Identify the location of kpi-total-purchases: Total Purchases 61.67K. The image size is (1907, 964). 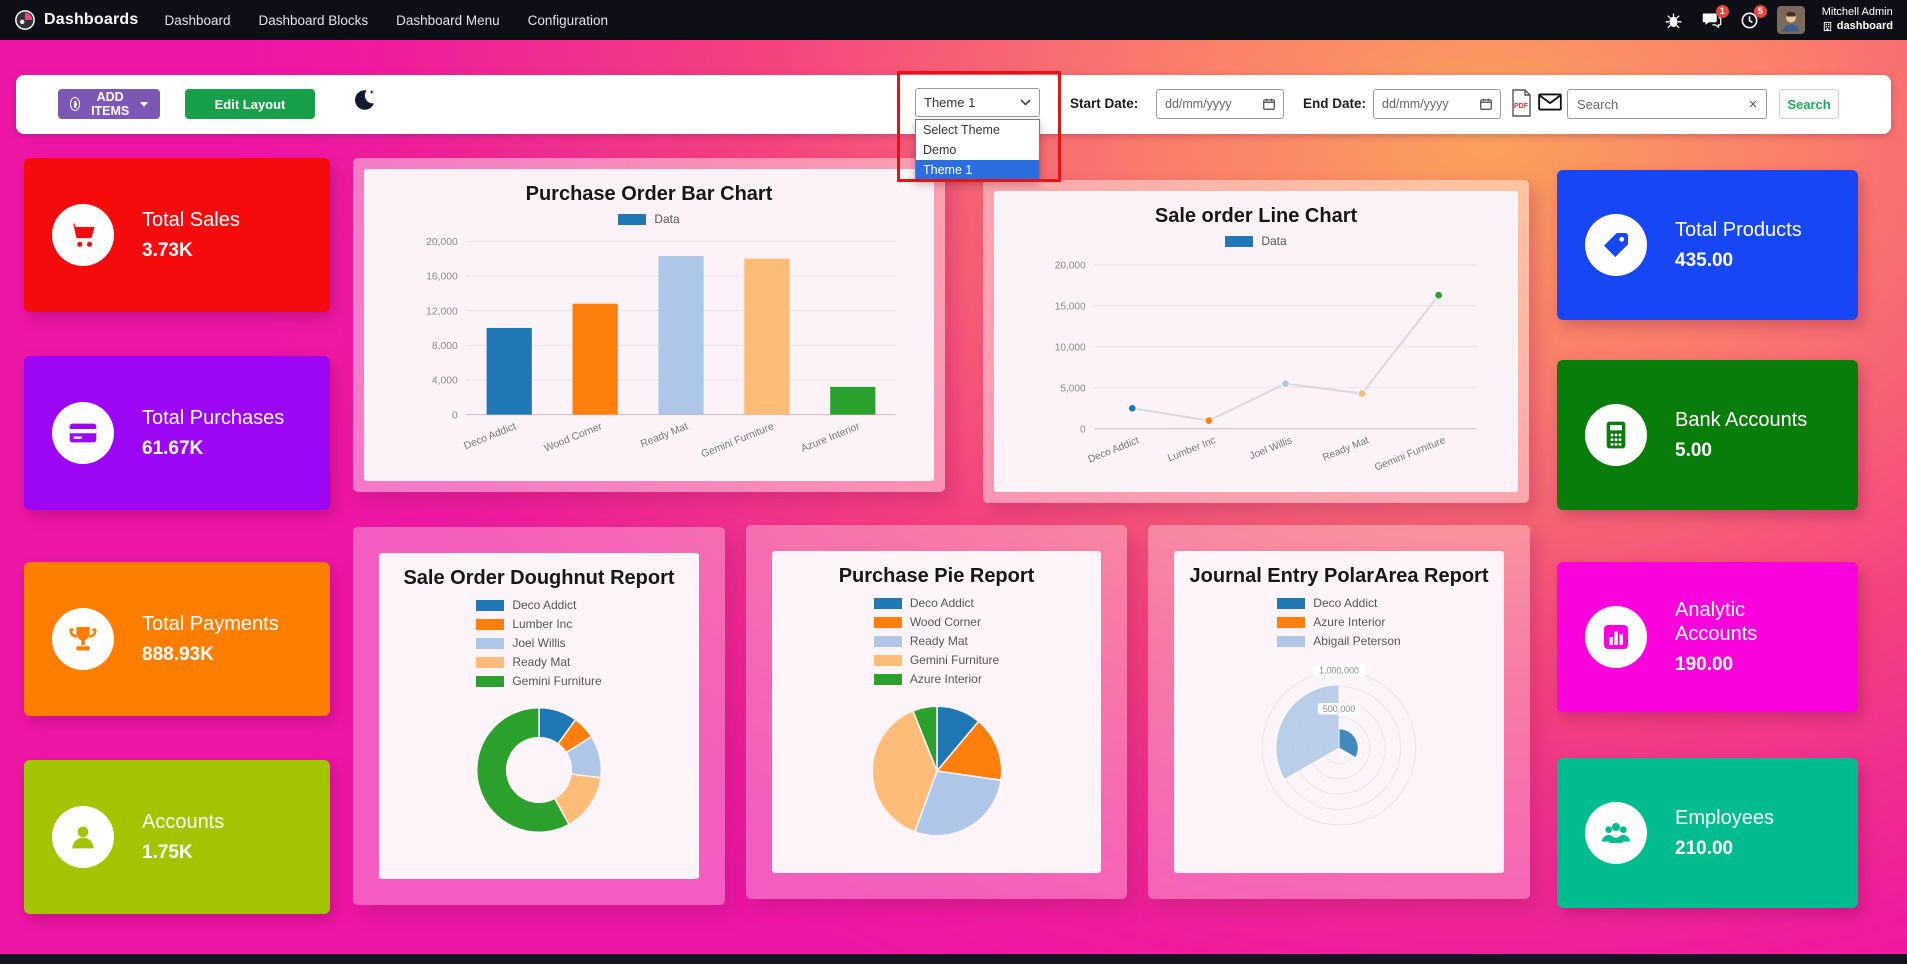
(177, 433).